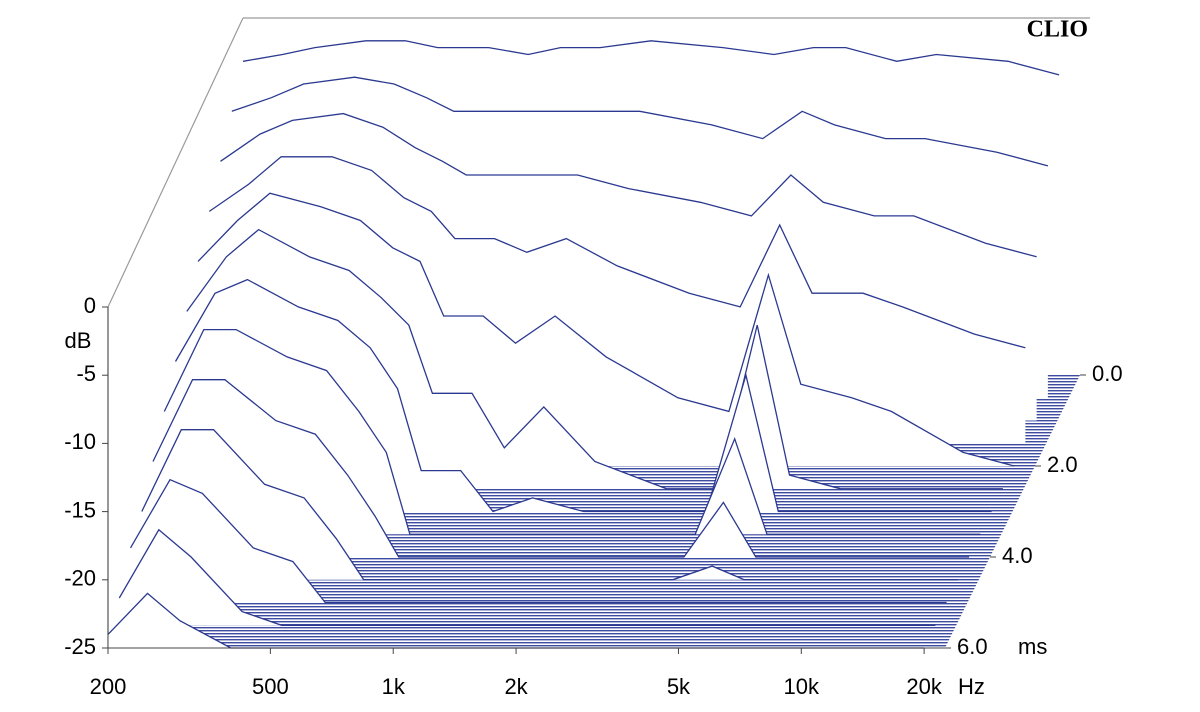  What do you see at coordinates (175, 162) in the screenshot?
I see `frame-edge` at bounding box center [175, 162].